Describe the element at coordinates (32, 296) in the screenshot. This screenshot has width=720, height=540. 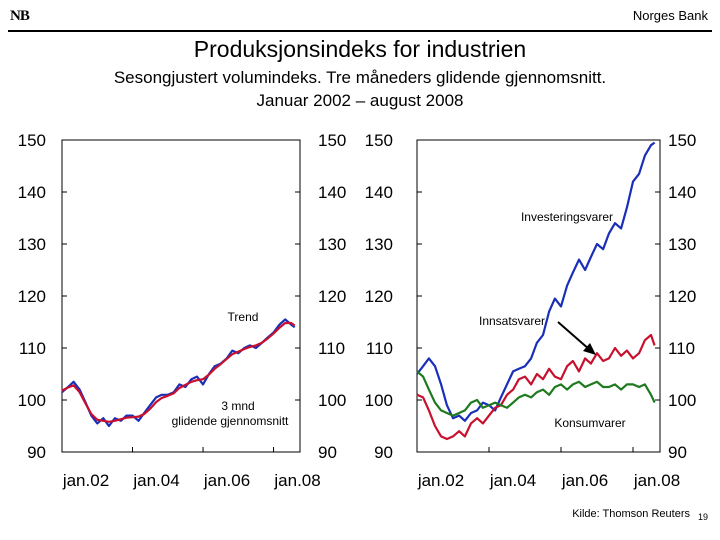
I see `left-ytick-label-left: 120` at that location.